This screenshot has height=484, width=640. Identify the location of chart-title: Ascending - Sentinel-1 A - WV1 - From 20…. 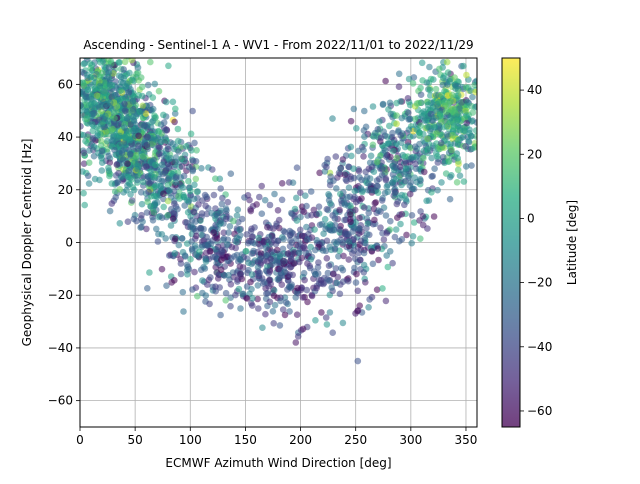
(278, 45).